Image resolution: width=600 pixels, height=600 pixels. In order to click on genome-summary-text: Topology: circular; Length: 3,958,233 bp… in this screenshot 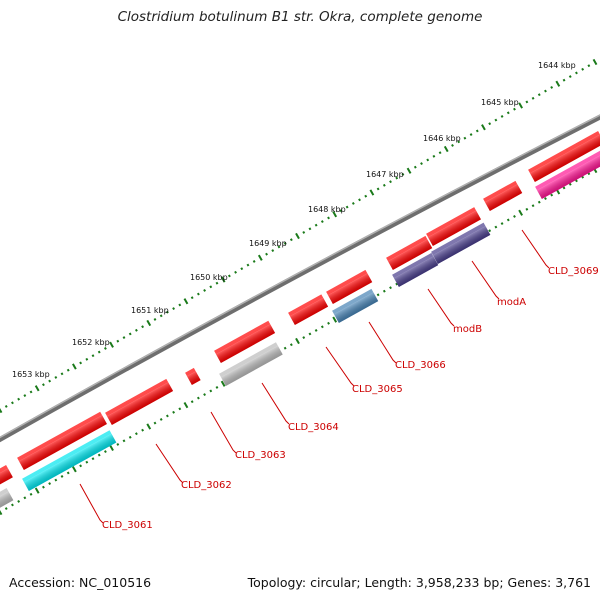, I will do `click(419, 582)`.